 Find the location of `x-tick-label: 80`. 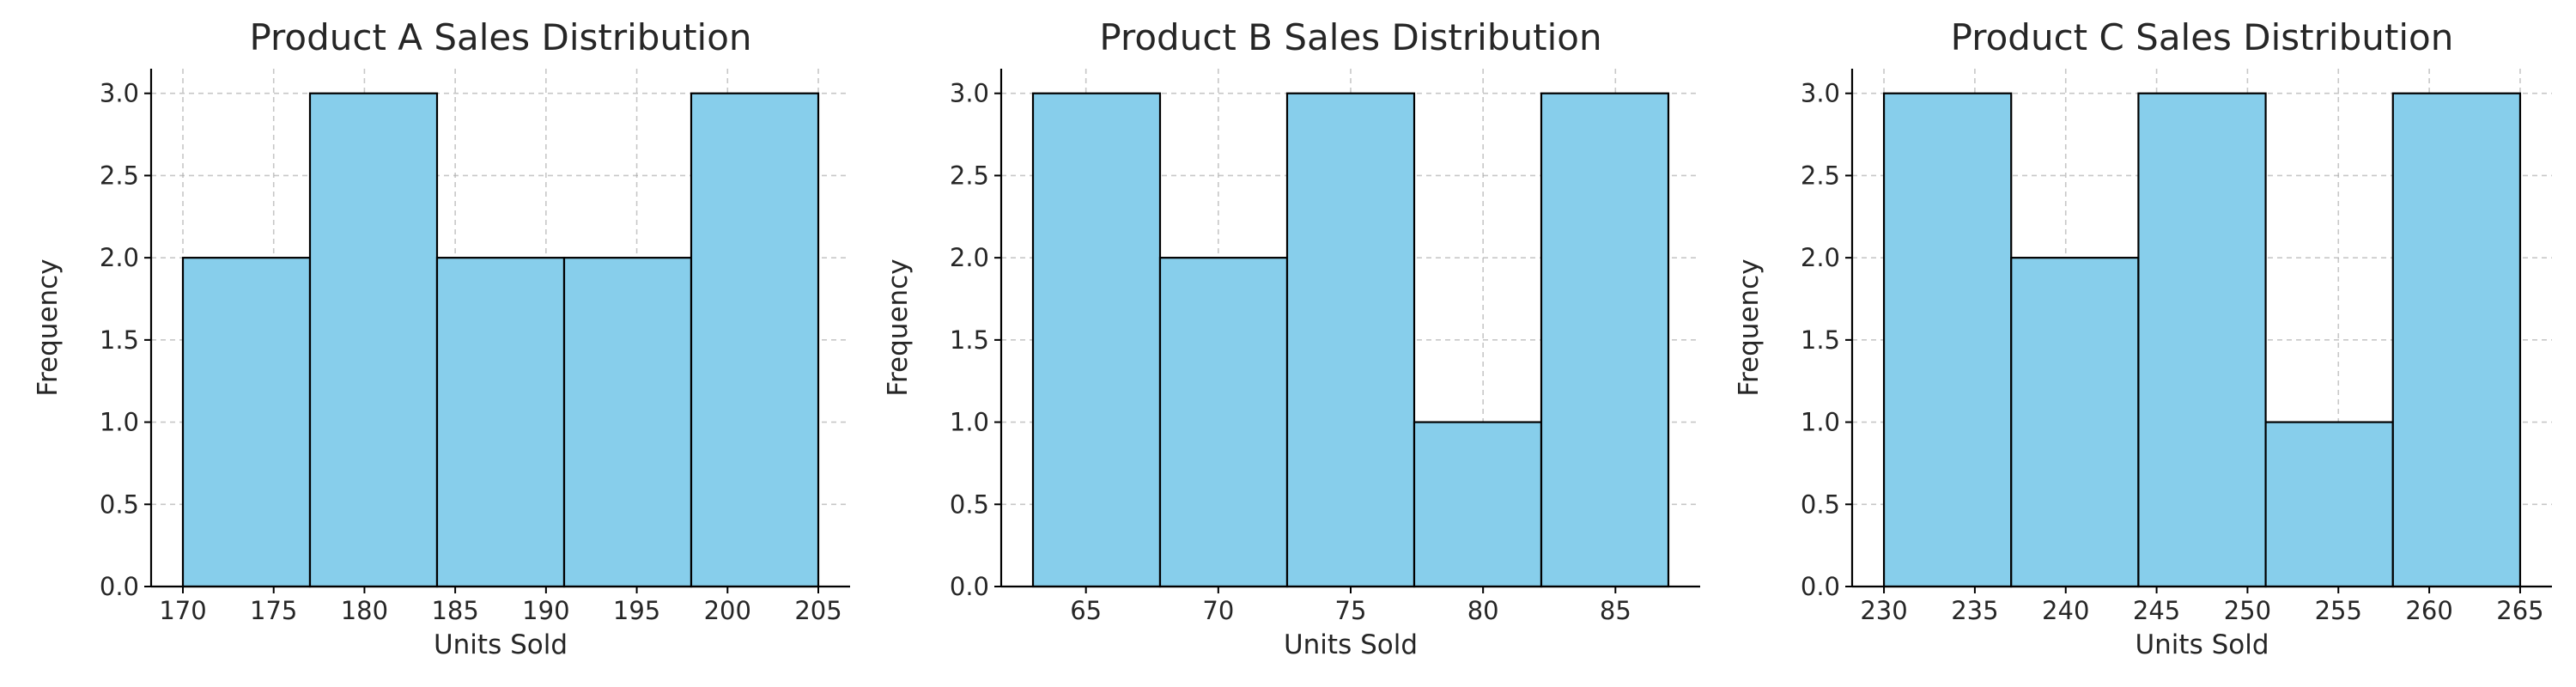

x-tick-label: 80 is located at coordinates (1483, 610).